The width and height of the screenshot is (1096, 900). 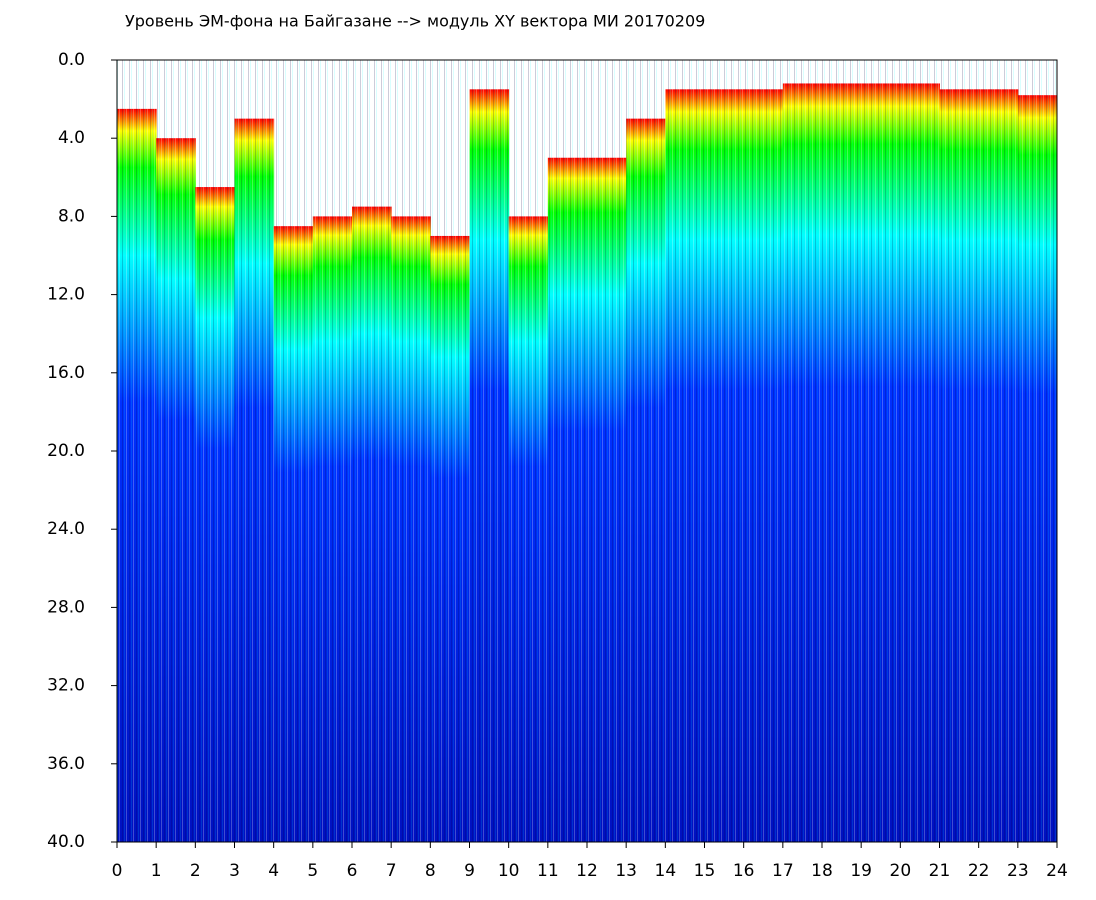 What do you see at coordinates (940, 871) in the screenshot?
I see `x-tick-label: 21` at bounding box center [940, 871].